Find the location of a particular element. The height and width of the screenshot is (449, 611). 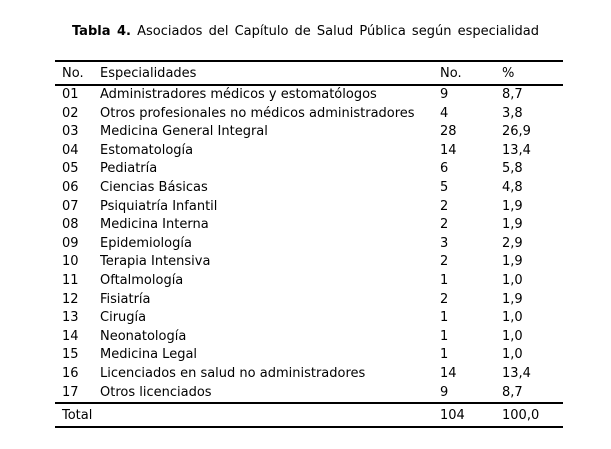

count: 4 is located at coordinates (444, 113).